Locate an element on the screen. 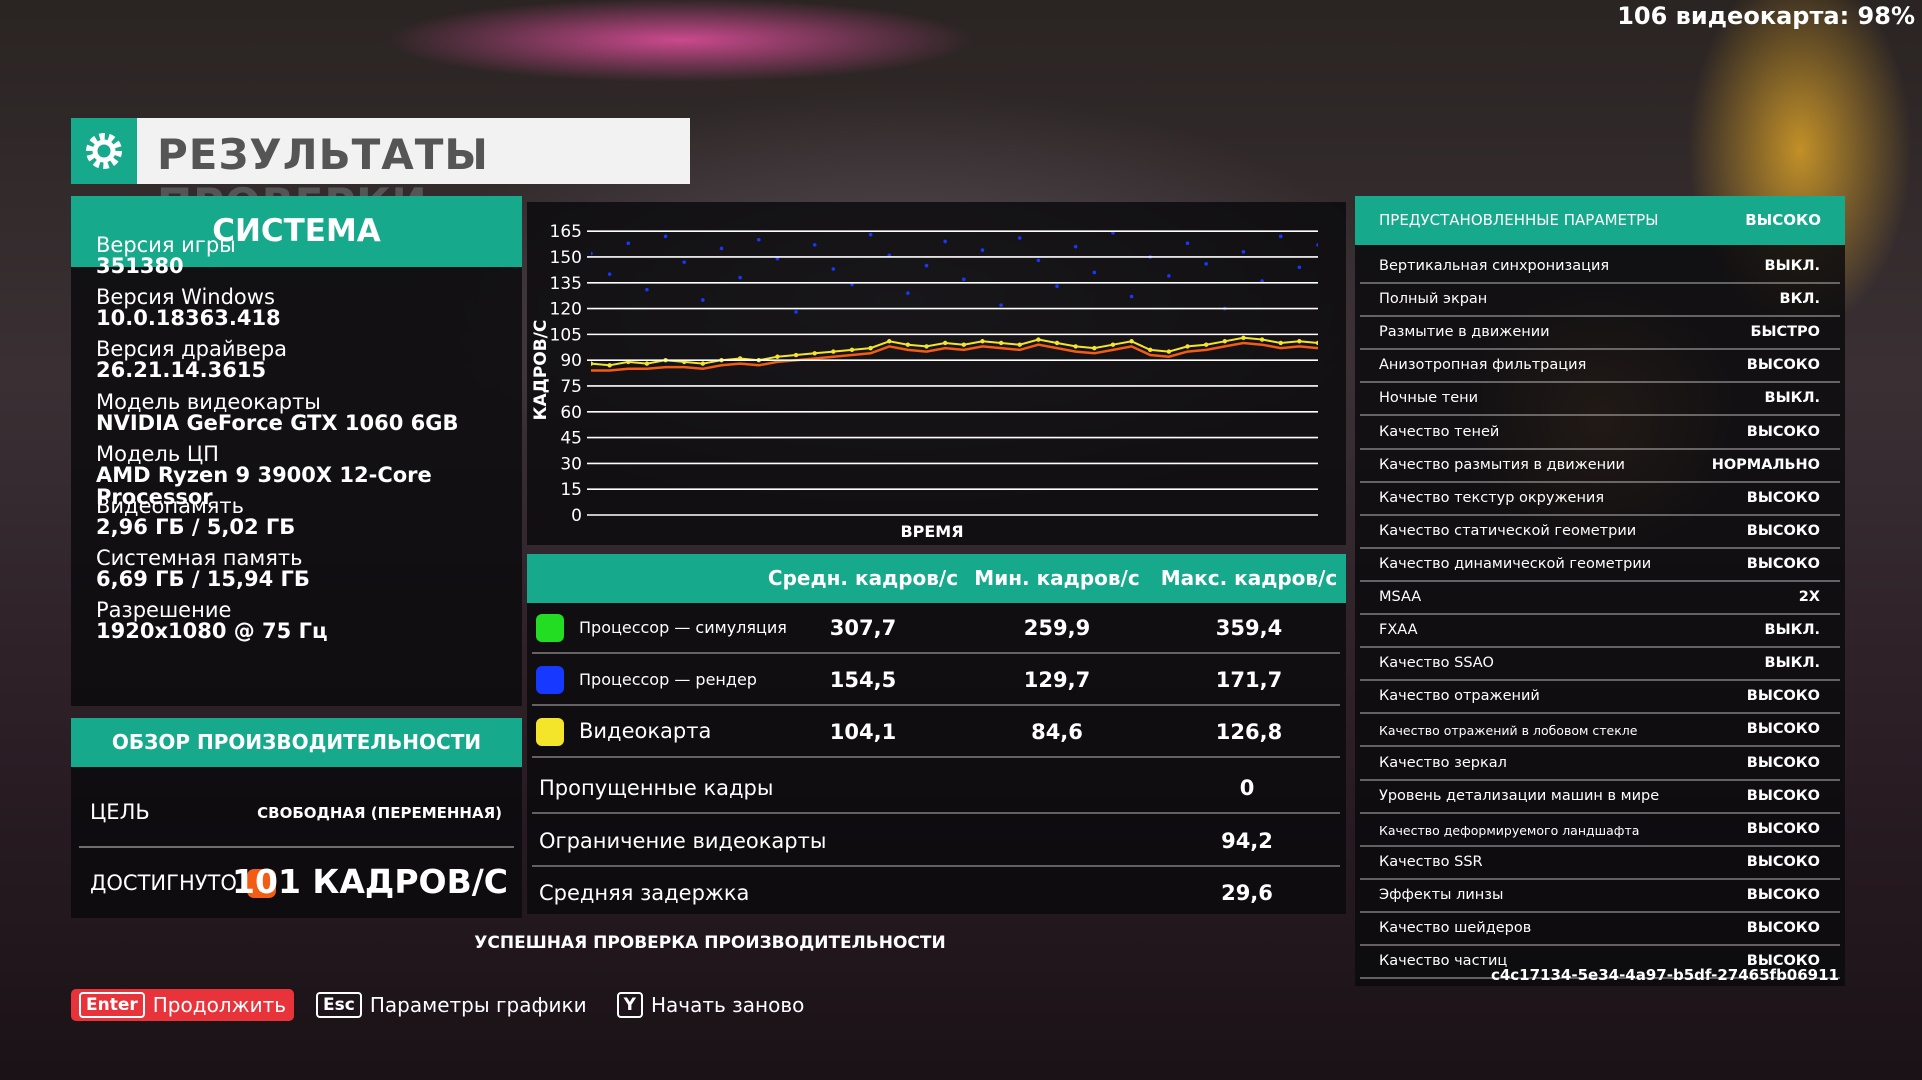 The image size is (1922, 1080). setting-row: Качество отражений ВЫСОКО is located at coordinates (1600, 698).